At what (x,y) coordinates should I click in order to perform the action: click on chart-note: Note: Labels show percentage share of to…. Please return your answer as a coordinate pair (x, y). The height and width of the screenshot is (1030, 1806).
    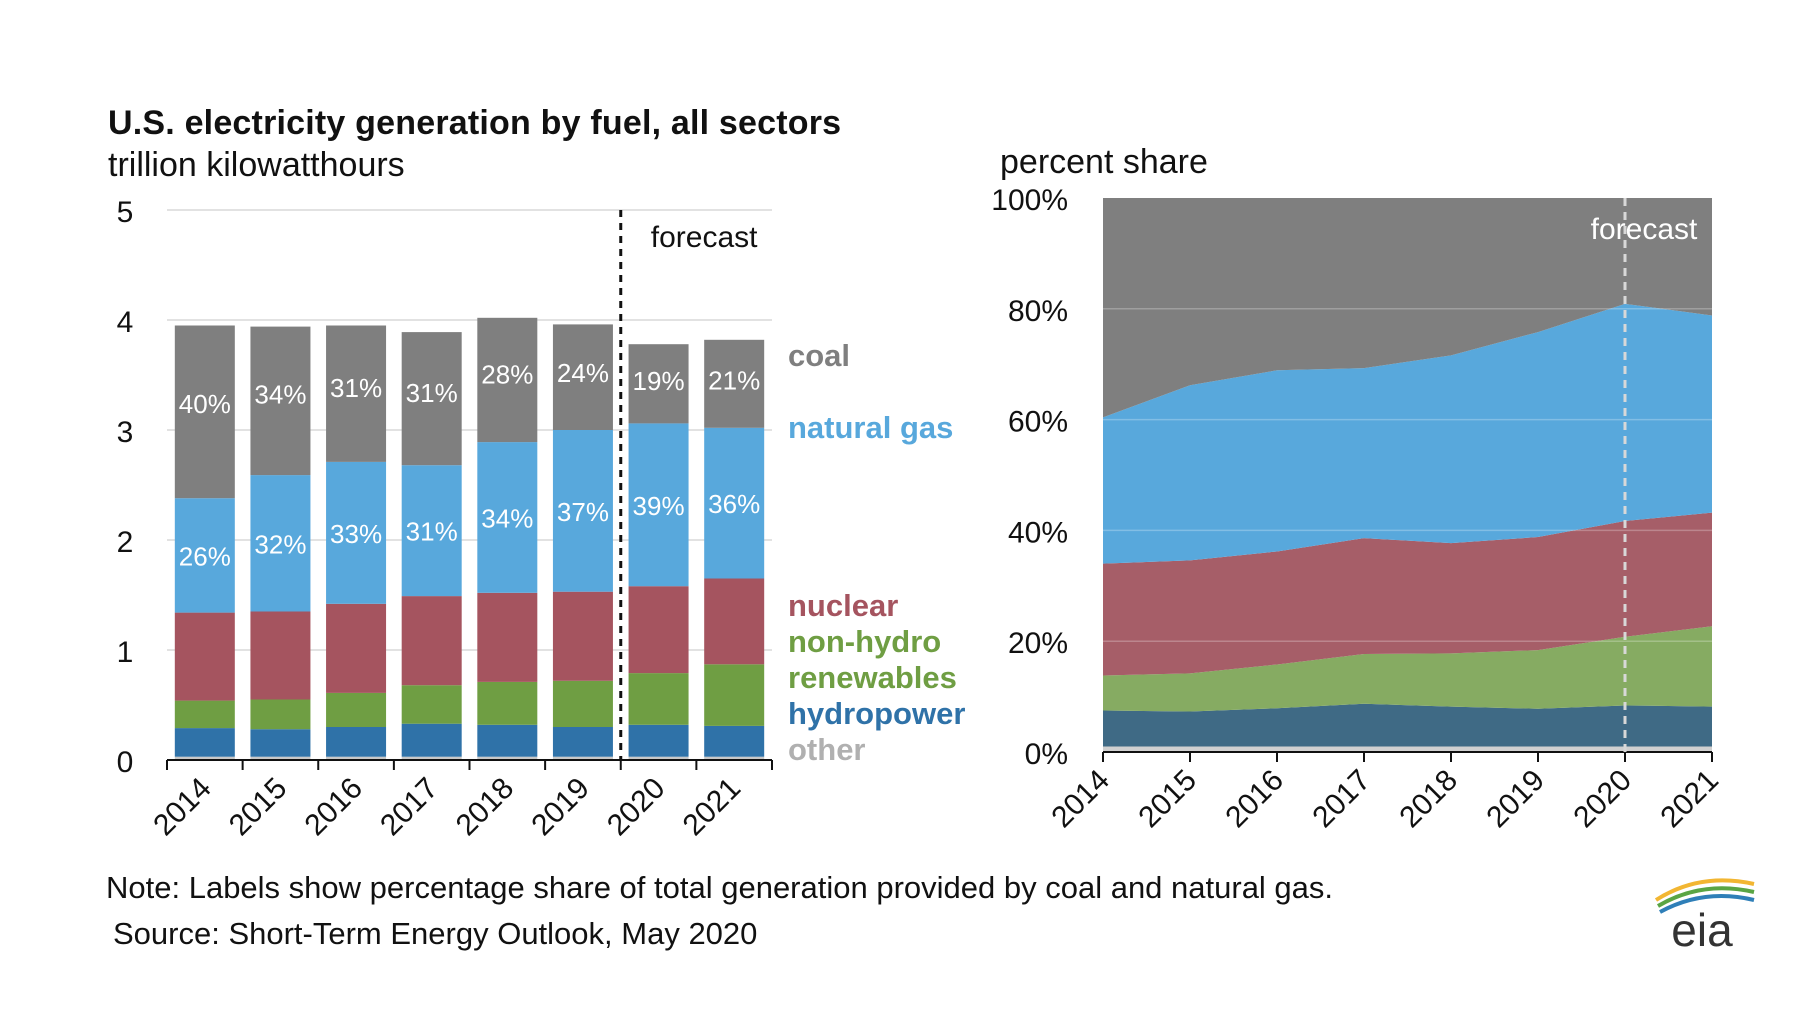
    Looking at the image, I should click on (720, 887).